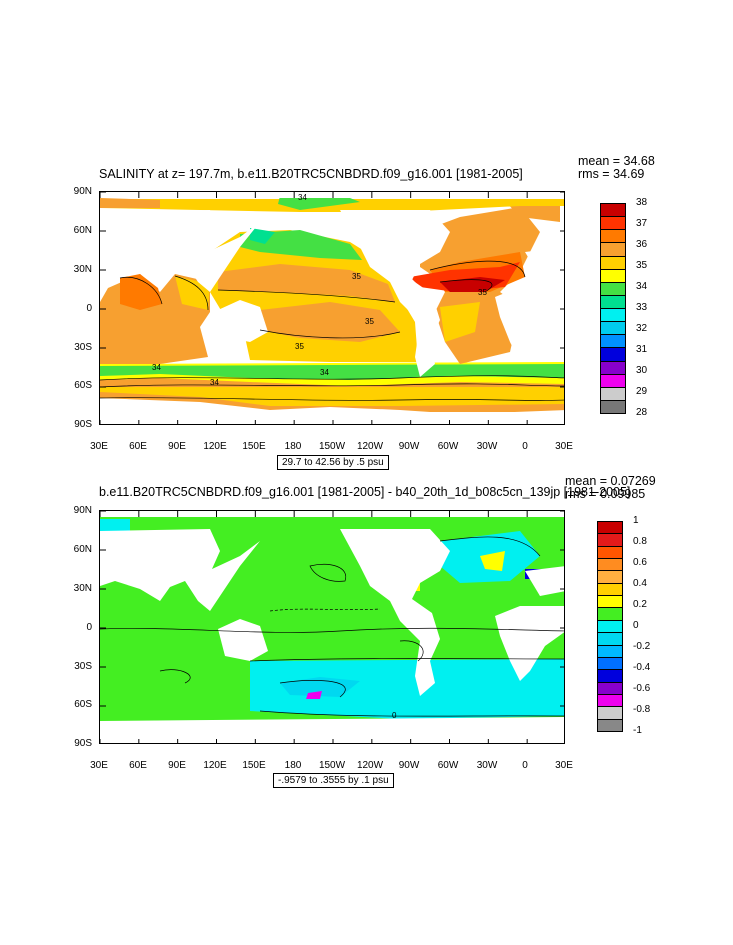 This screenshot has height=945, width=733. Describe the element at coordinates (640, 583) in the screenshot. I see `legend-label: 0.4` at that location.